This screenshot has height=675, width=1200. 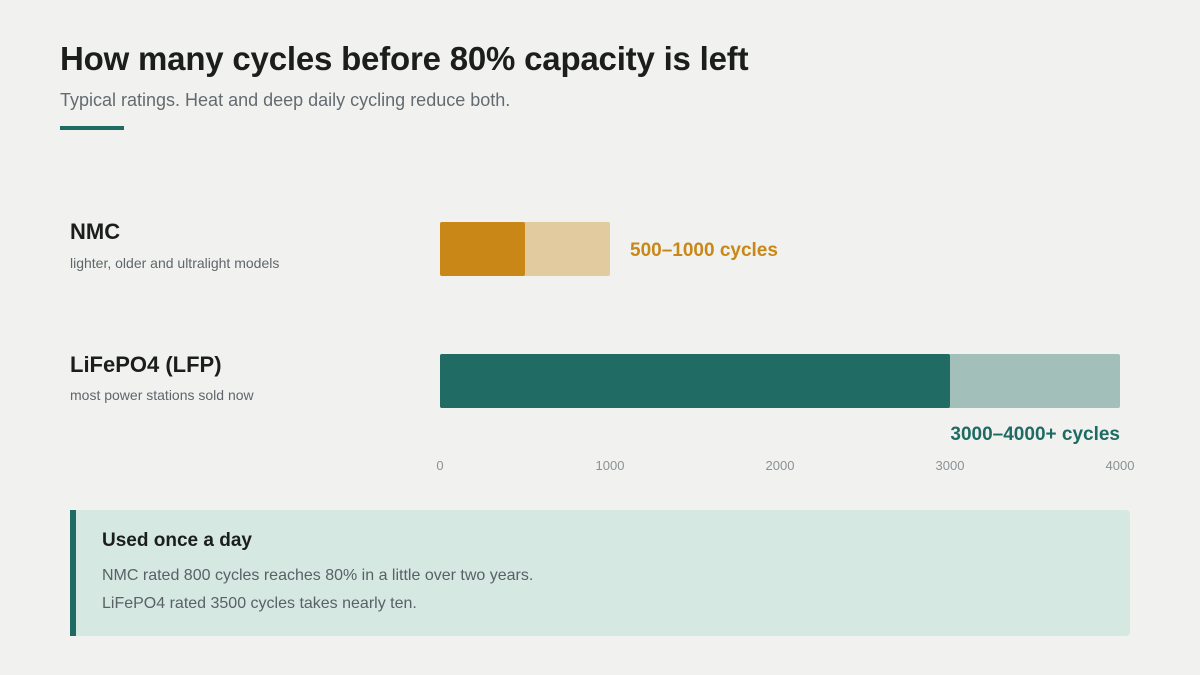 I want to click on value-label-lfp: 3000–4000+ cycles, so click(x=1035, y=434).